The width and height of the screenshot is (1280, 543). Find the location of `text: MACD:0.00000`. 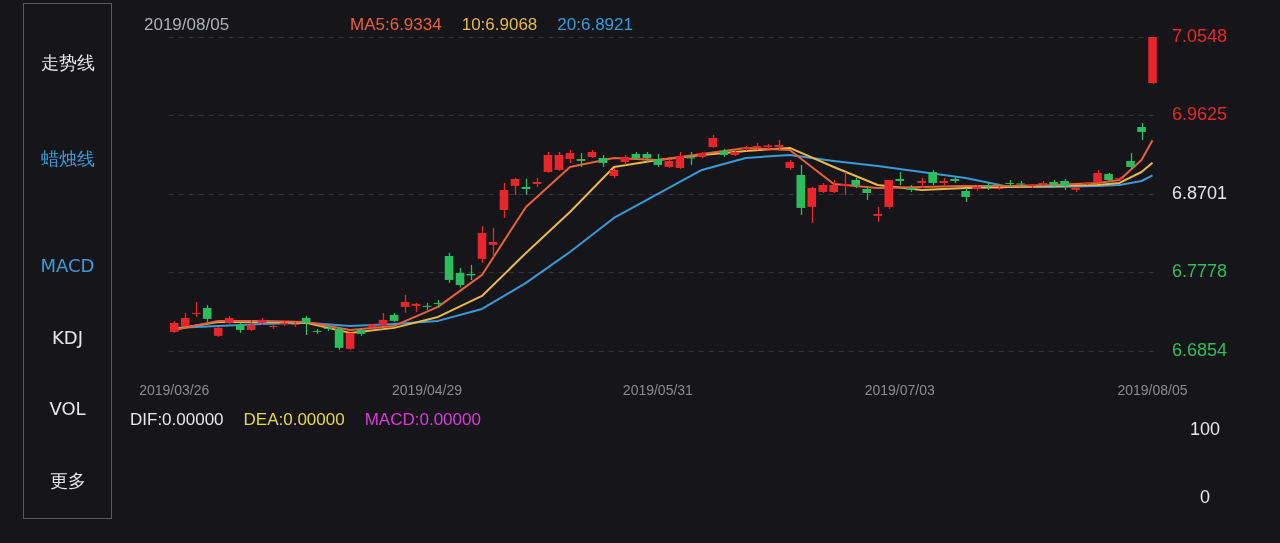

text: MACD:0.00000 is located at coordinates (422, 419).